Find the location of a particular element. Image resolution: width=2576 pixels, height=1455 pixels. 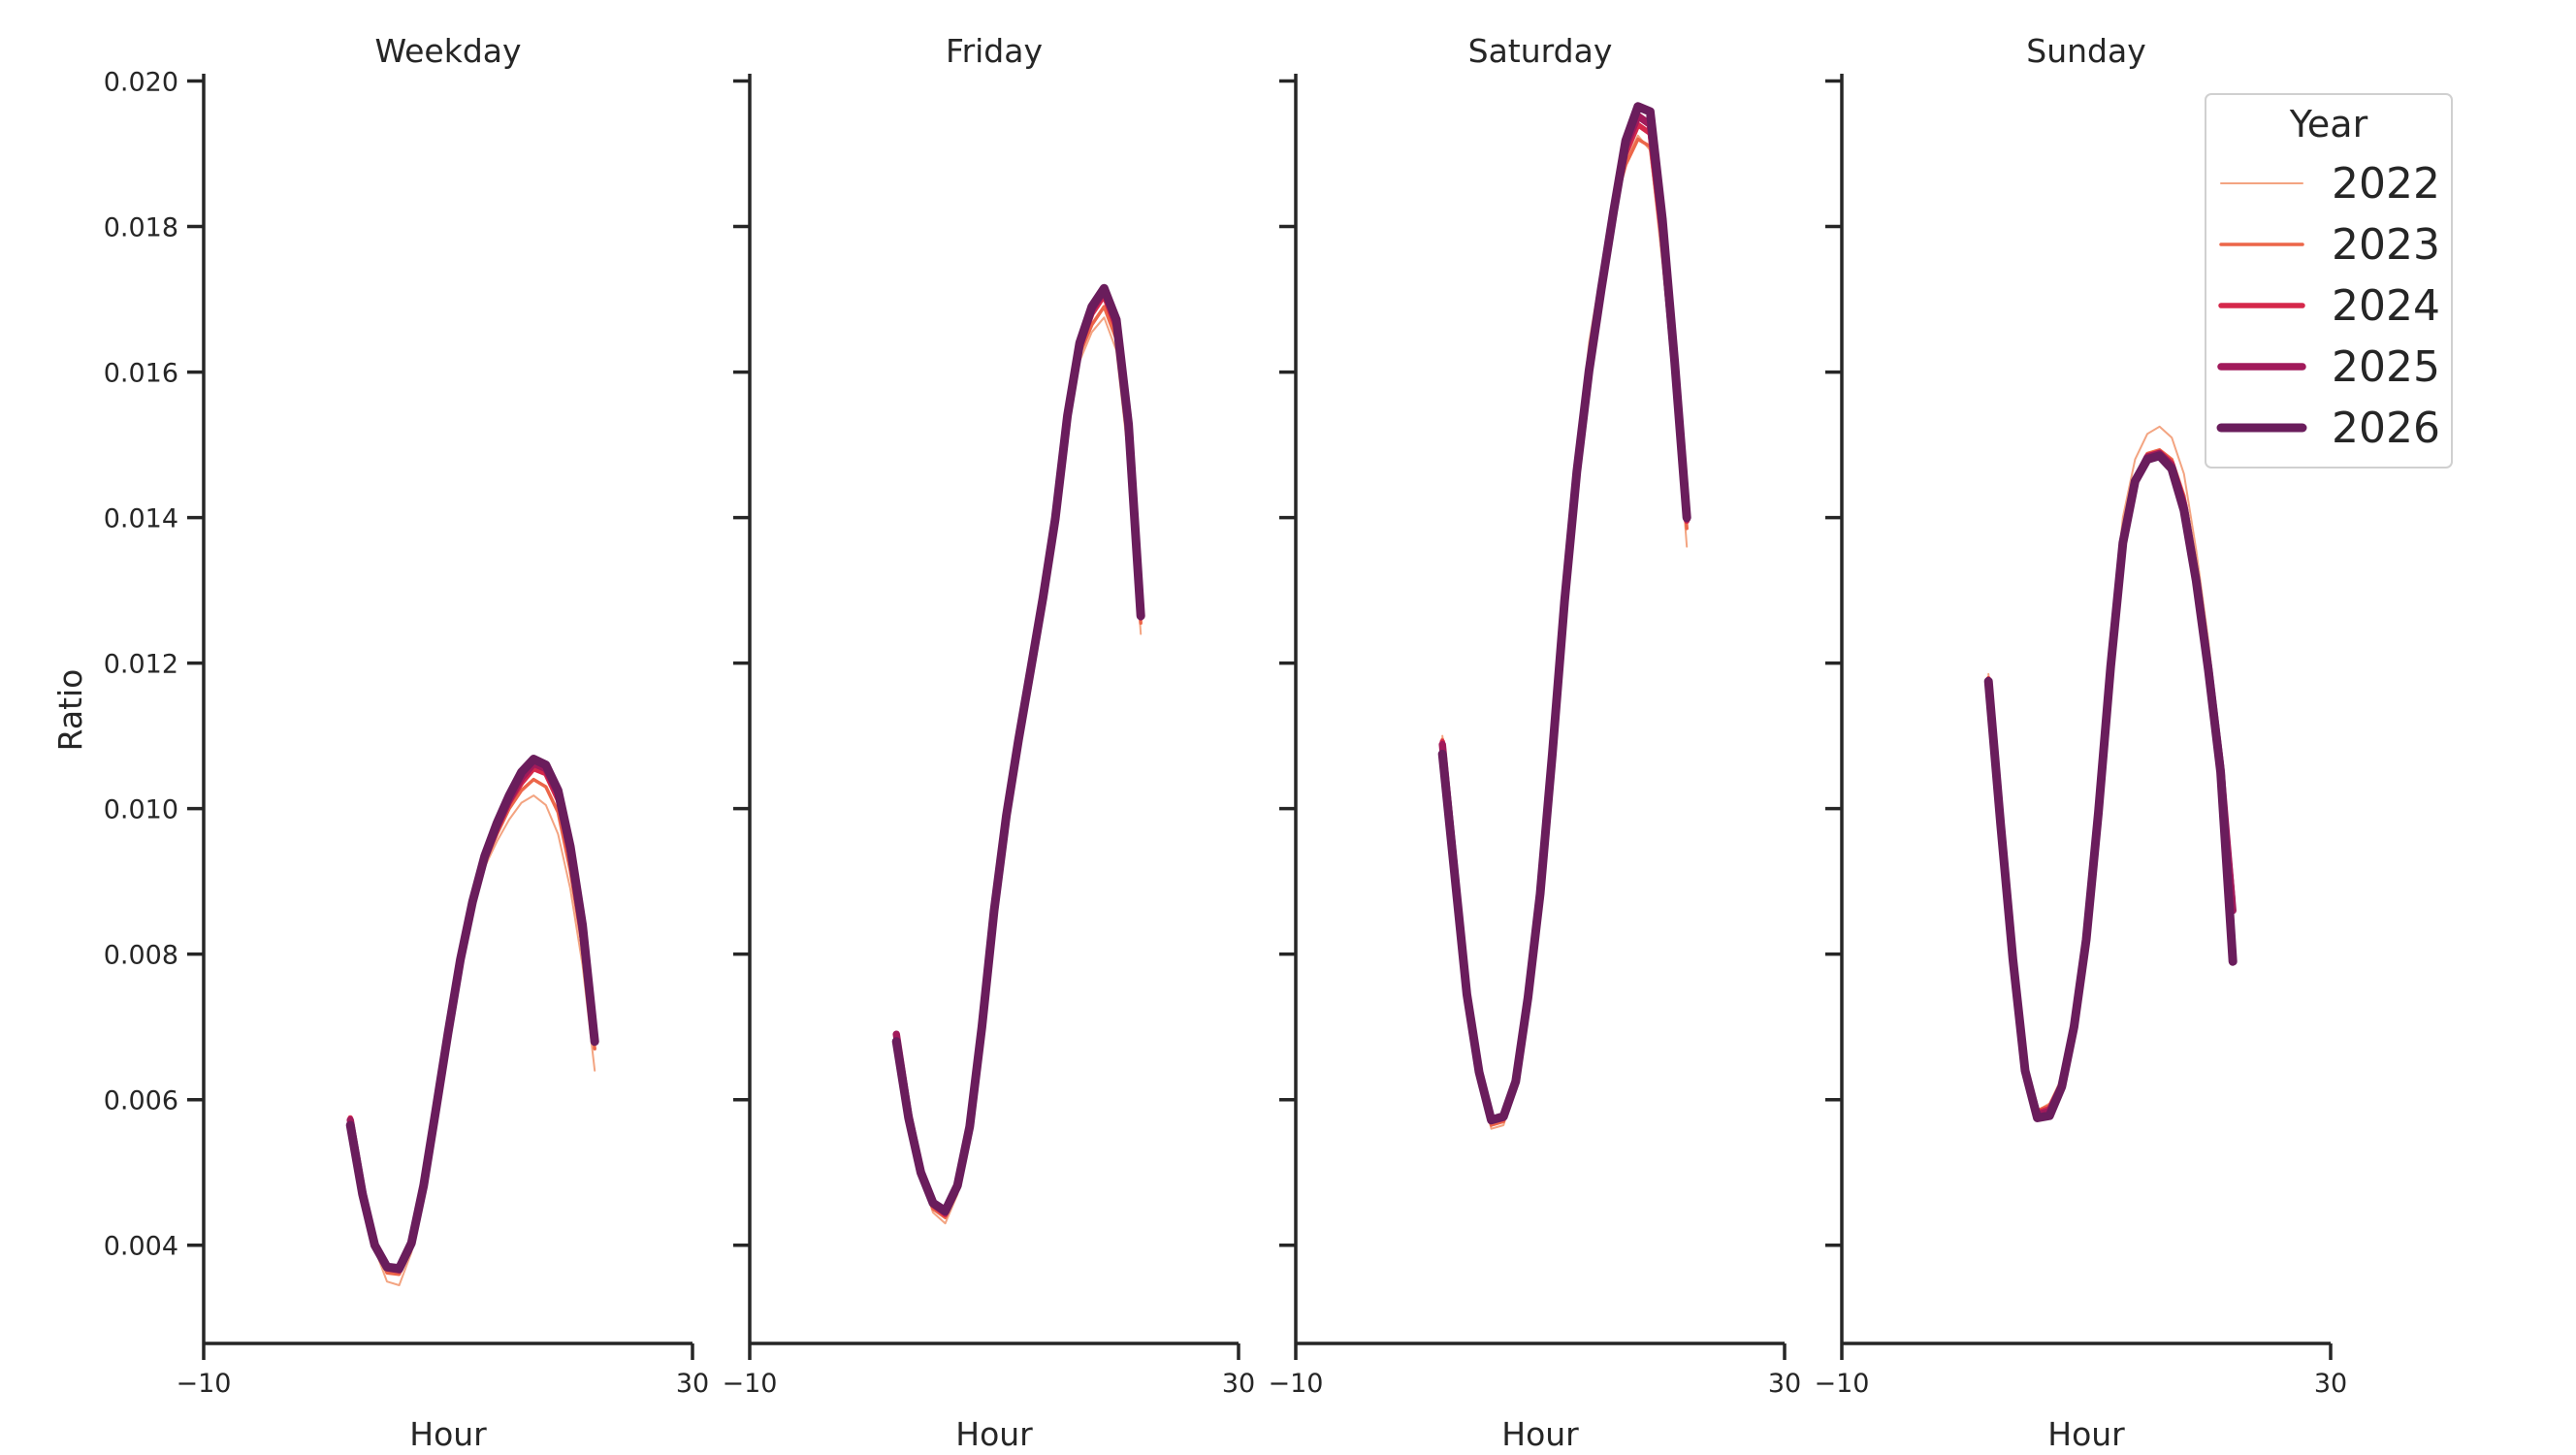

legend-label-2022: 2022 is located at coordinates (2386, 184).